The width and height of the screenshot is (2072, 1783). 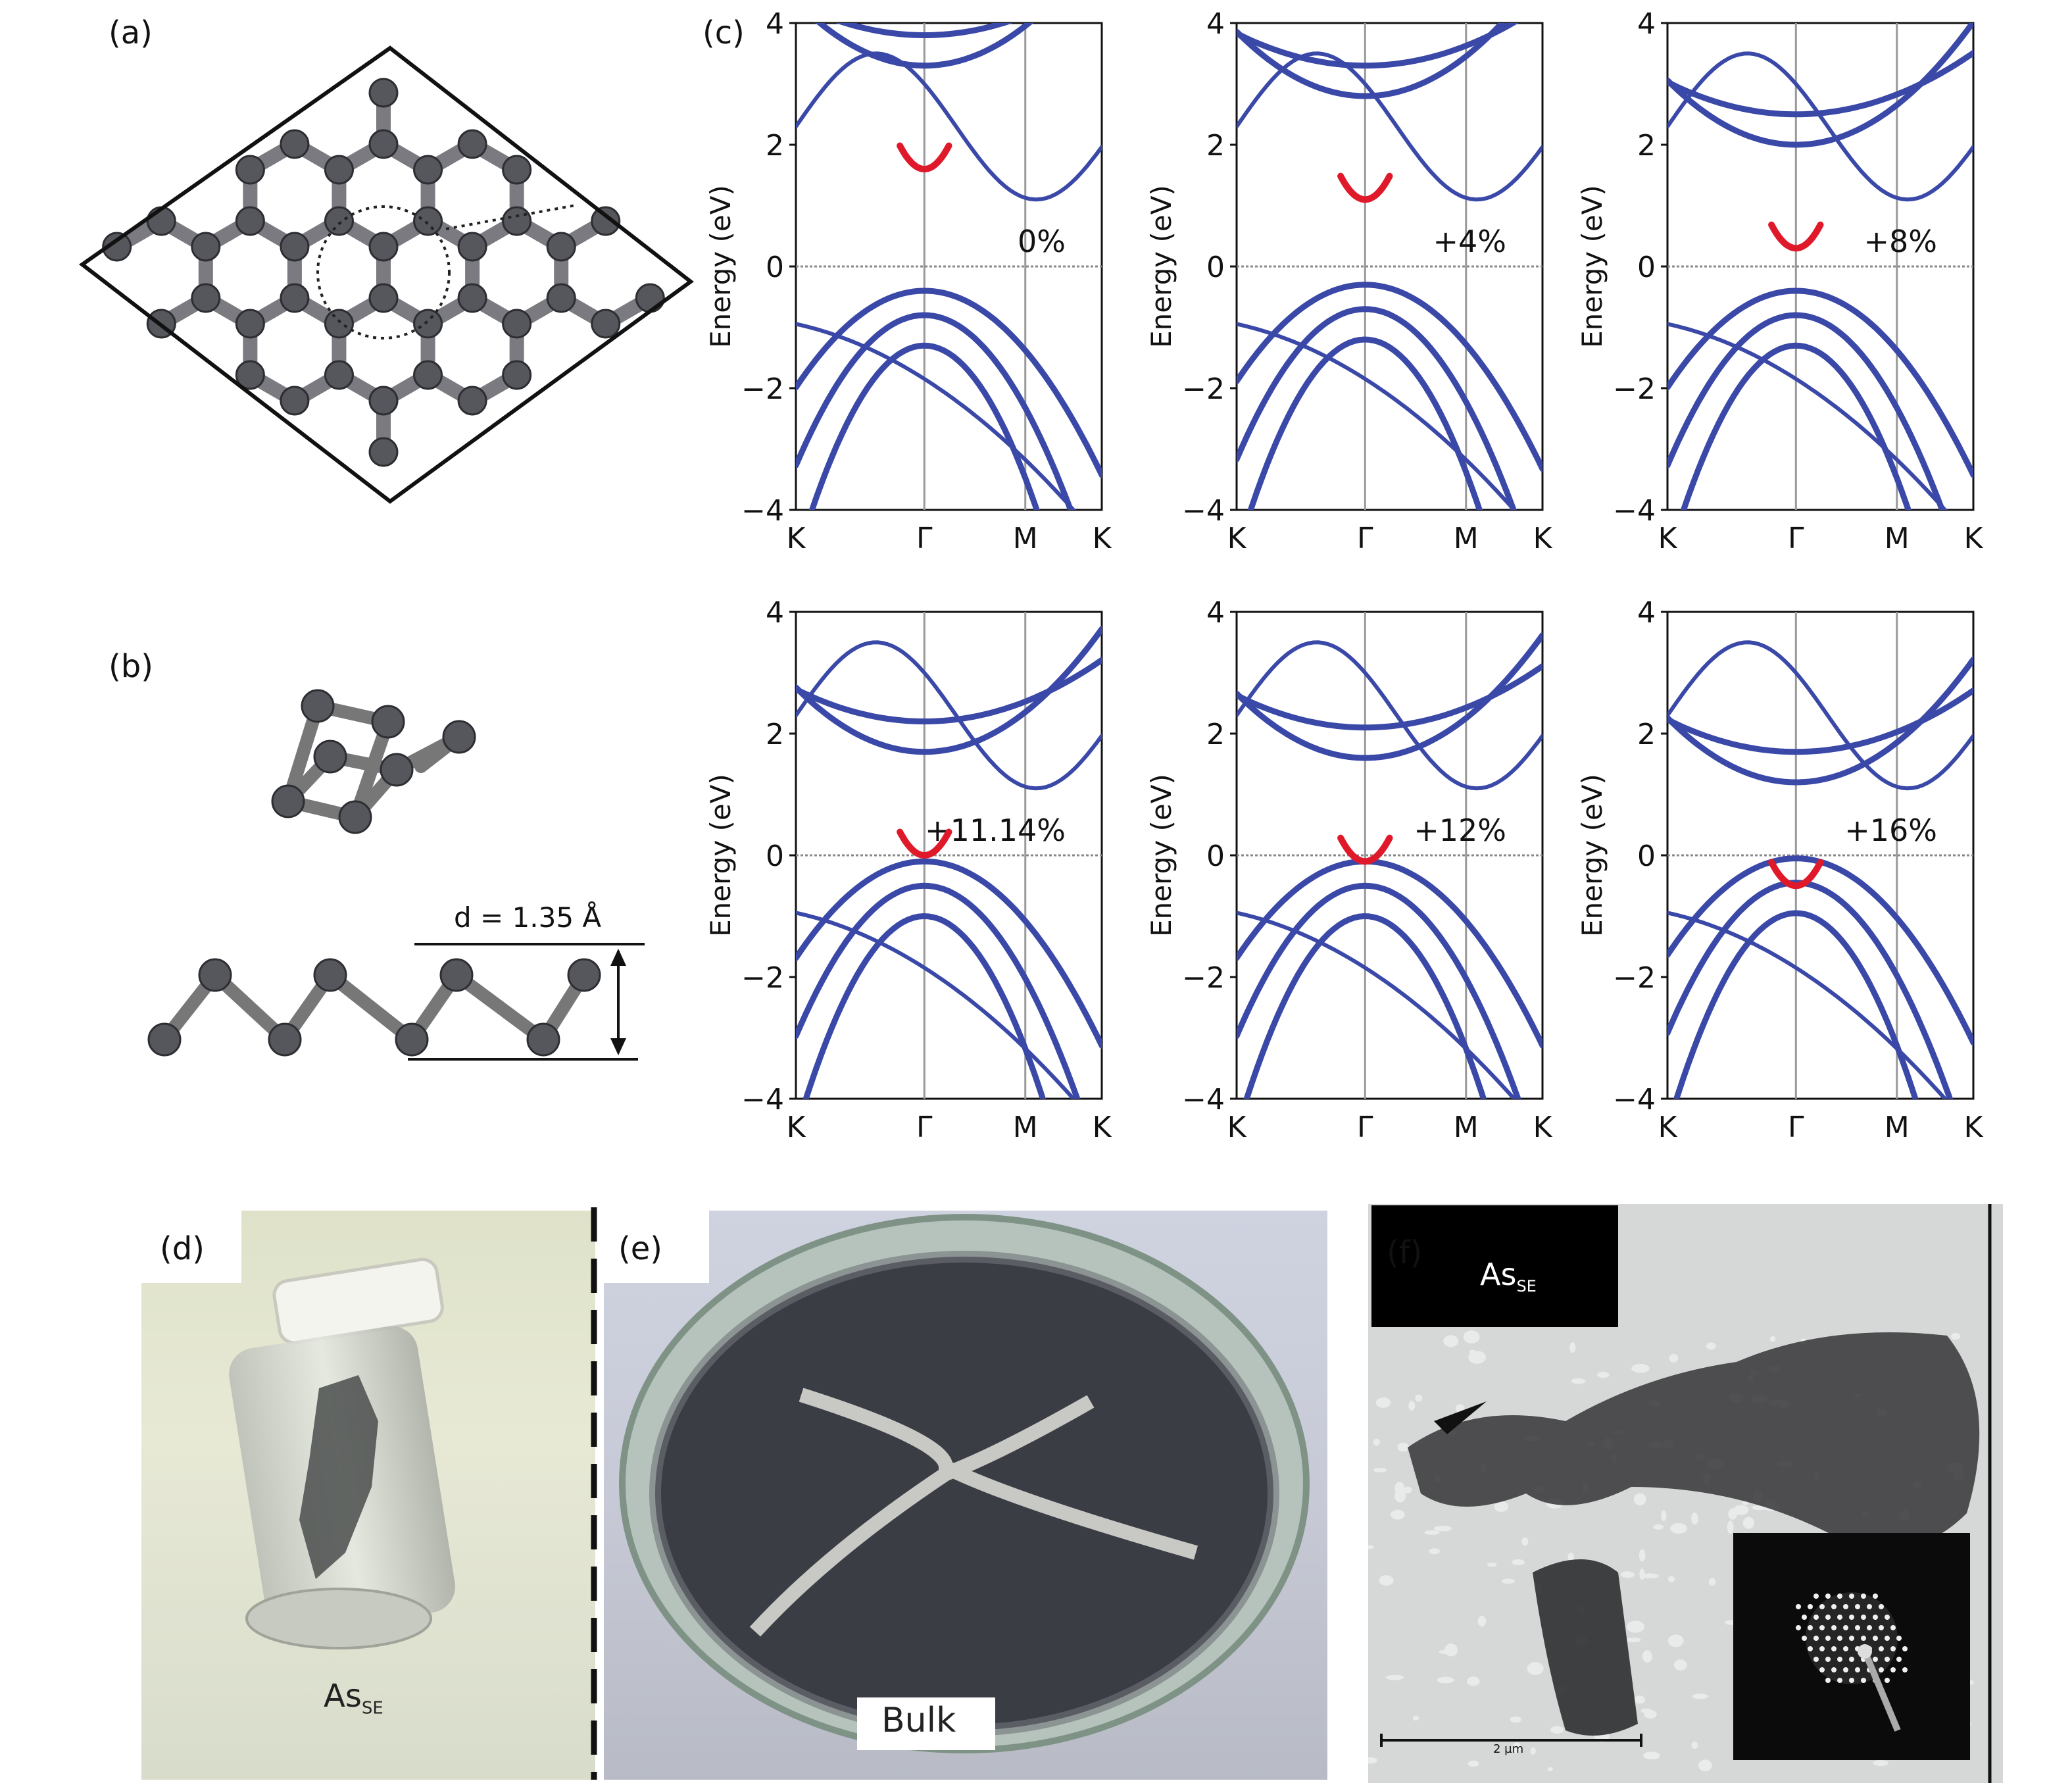 What do you see at coordinates (965, 1495) in the screenshot?
I see `petri-dish-photo` at bounding box center [965, 1495].